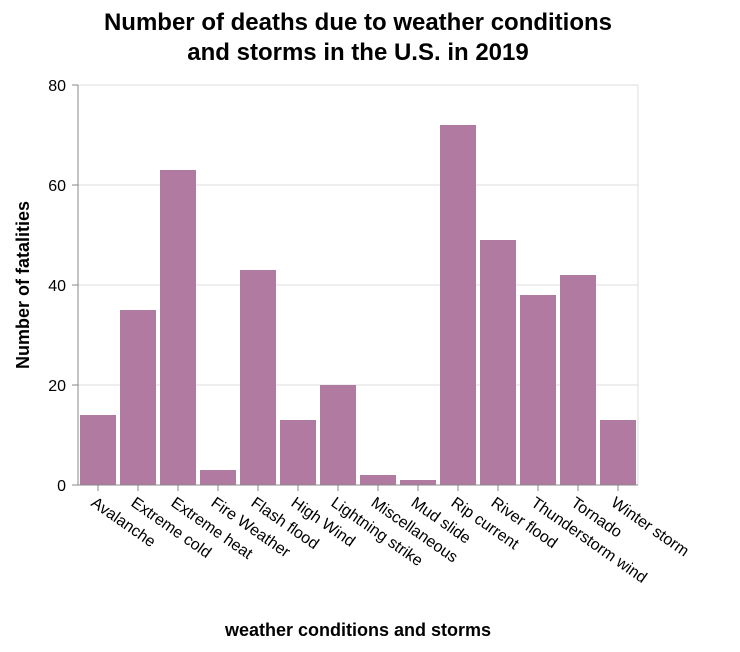  What do you see at coordinates (61, 486) in the screenshot?
I see `y-tick-label: 0` at bounding box center [61, 486].